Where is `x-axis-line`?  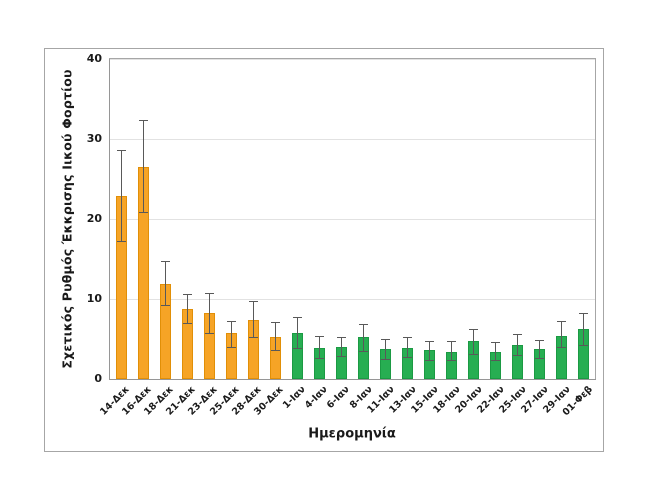 x-axis-line is located at coordinates (352, 379).